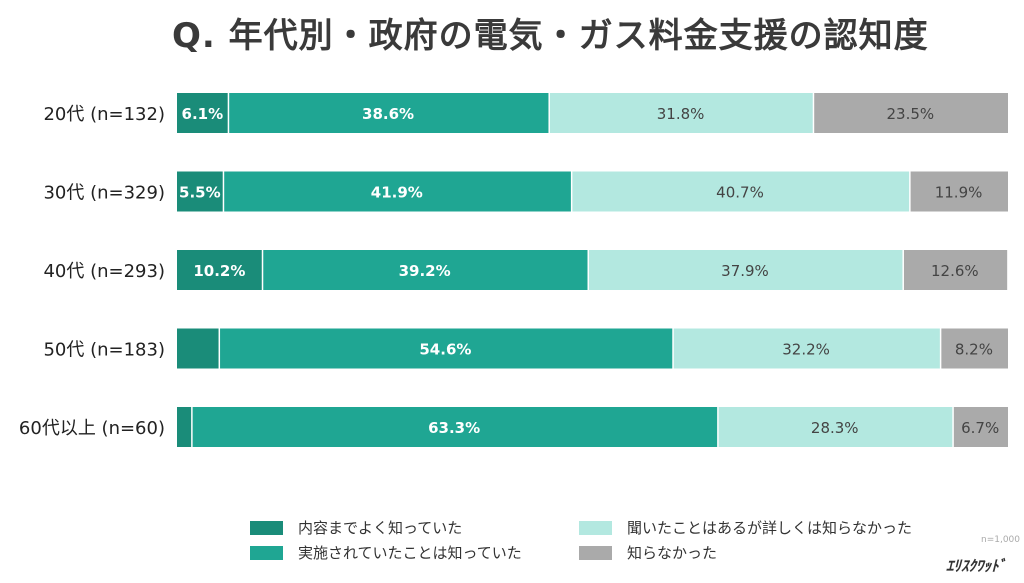  What do you see at coordinates (1001, 540) in the screenshot?
I see `sample-size-note: n=1,000` at bounding box center [1001, 540].